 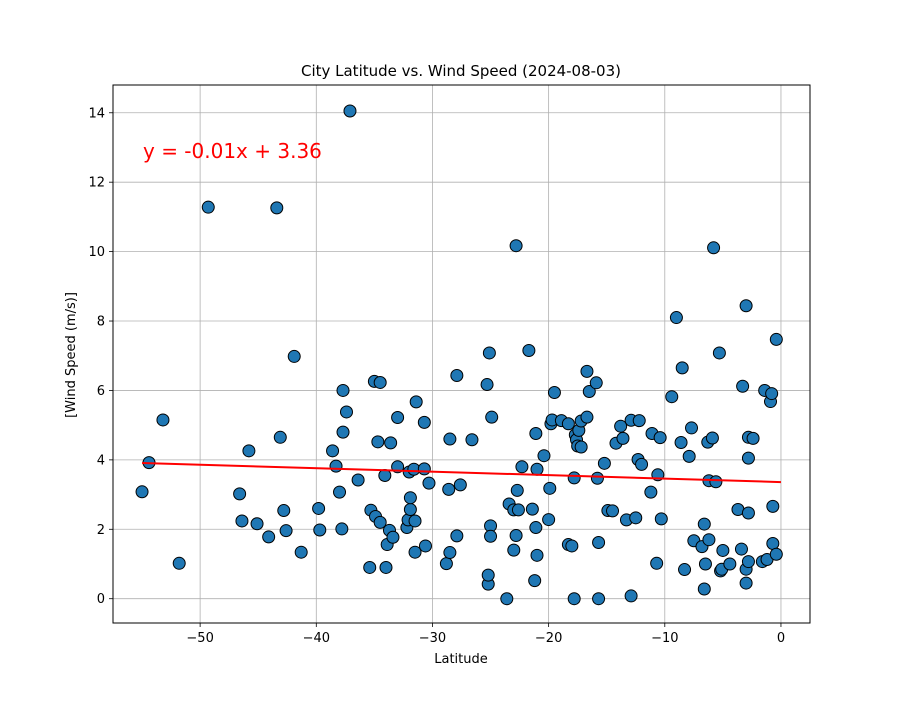 I want to click on x-tick-label: −10, so click(x=664, y=638).